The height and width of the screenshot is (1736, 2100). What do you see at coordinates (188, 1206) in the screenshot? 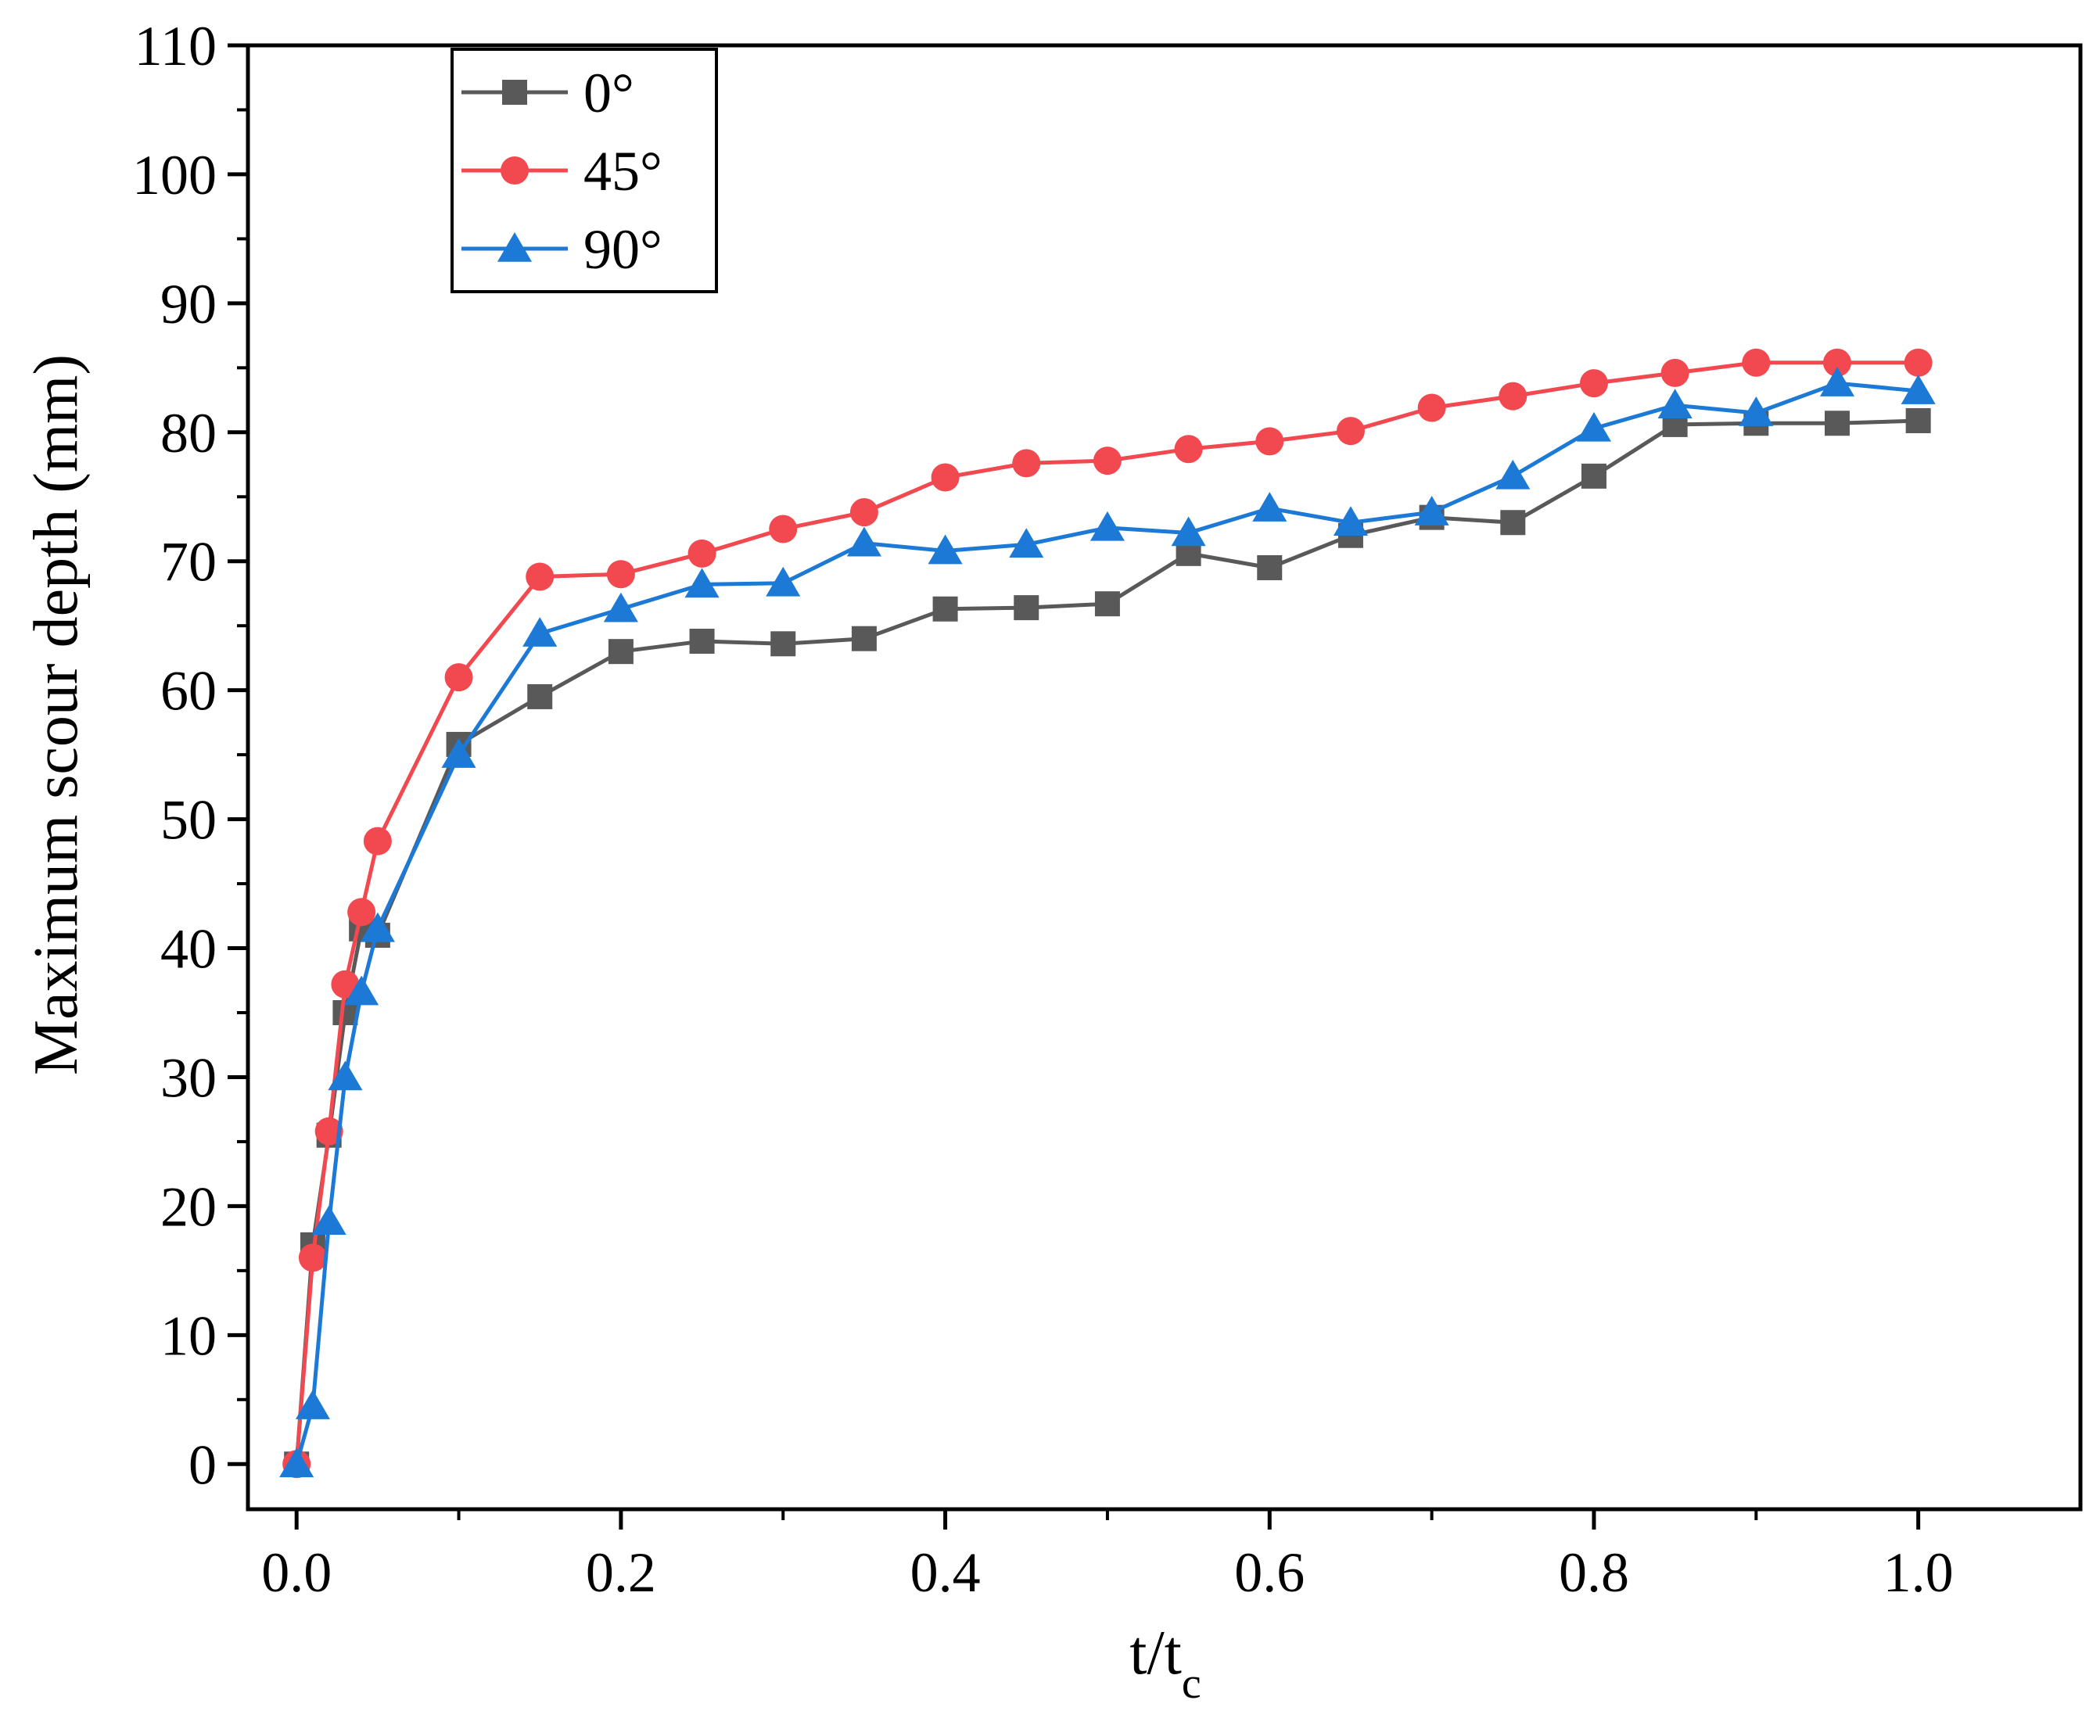
I see `y-tick-label: 20` at bounding box center [188, 1206].